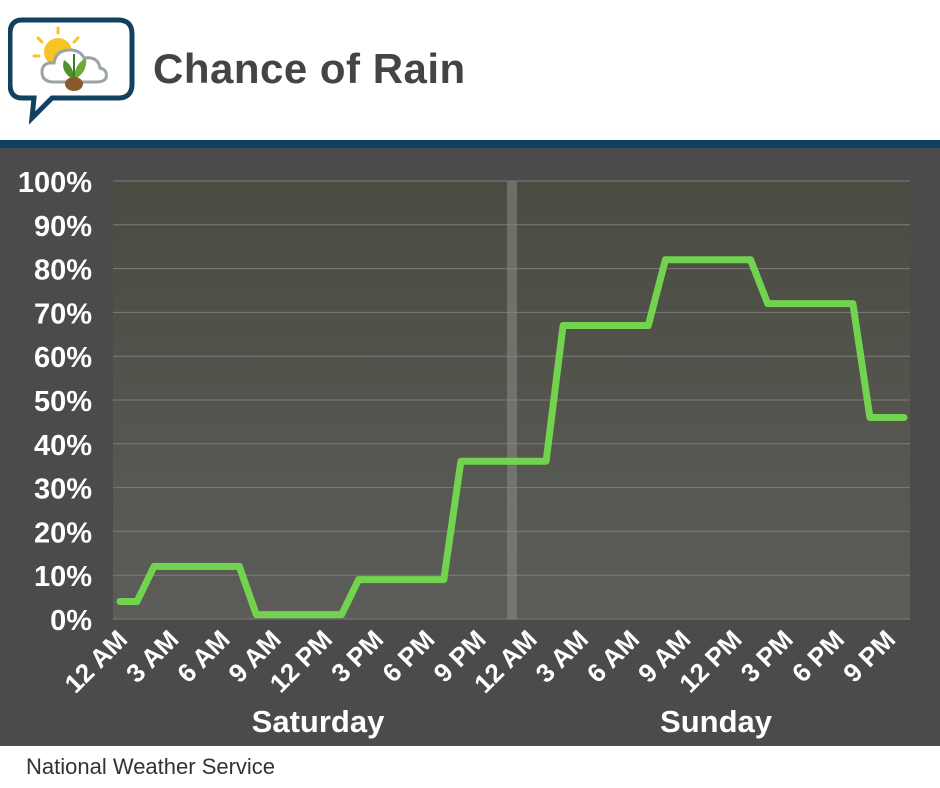 The image size is (940, 788). I want to click on page-title: Chance of Rain, so click(309, 68).